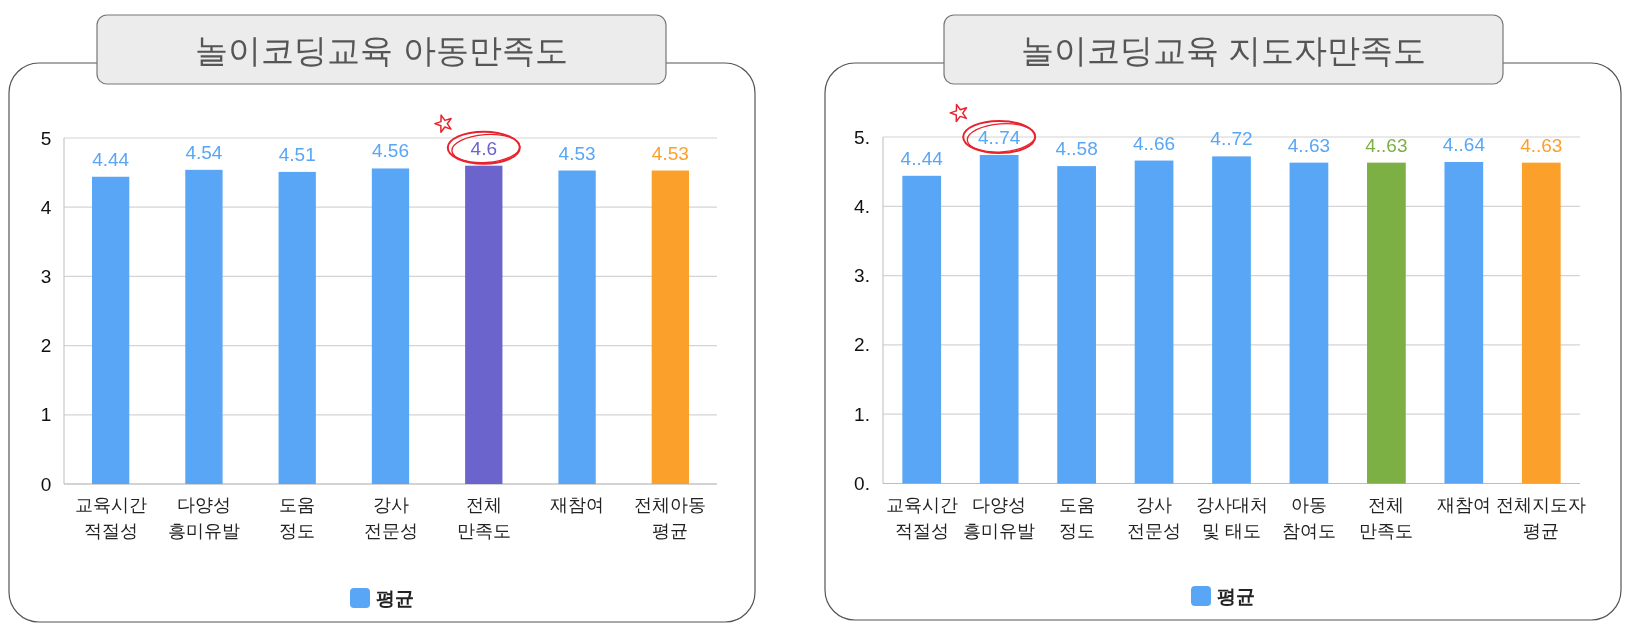 The image size is (1632, 627). Describe the element at coordinates (922, 158) in the screenshot. I see `data-label: 4..44` at that location.